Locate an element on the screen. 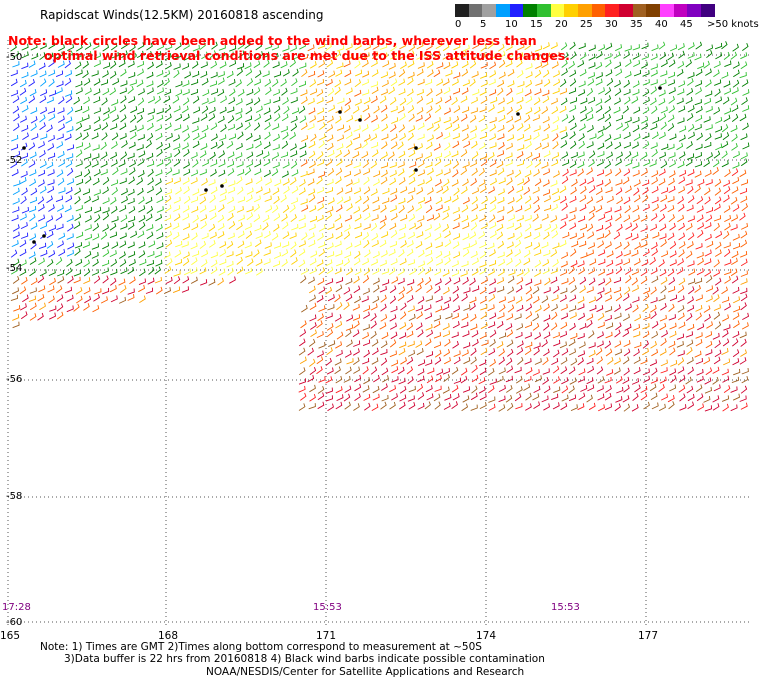 This screenshot has height=688, width=760. legend-label: 15 is located at coordinates (536, 24).